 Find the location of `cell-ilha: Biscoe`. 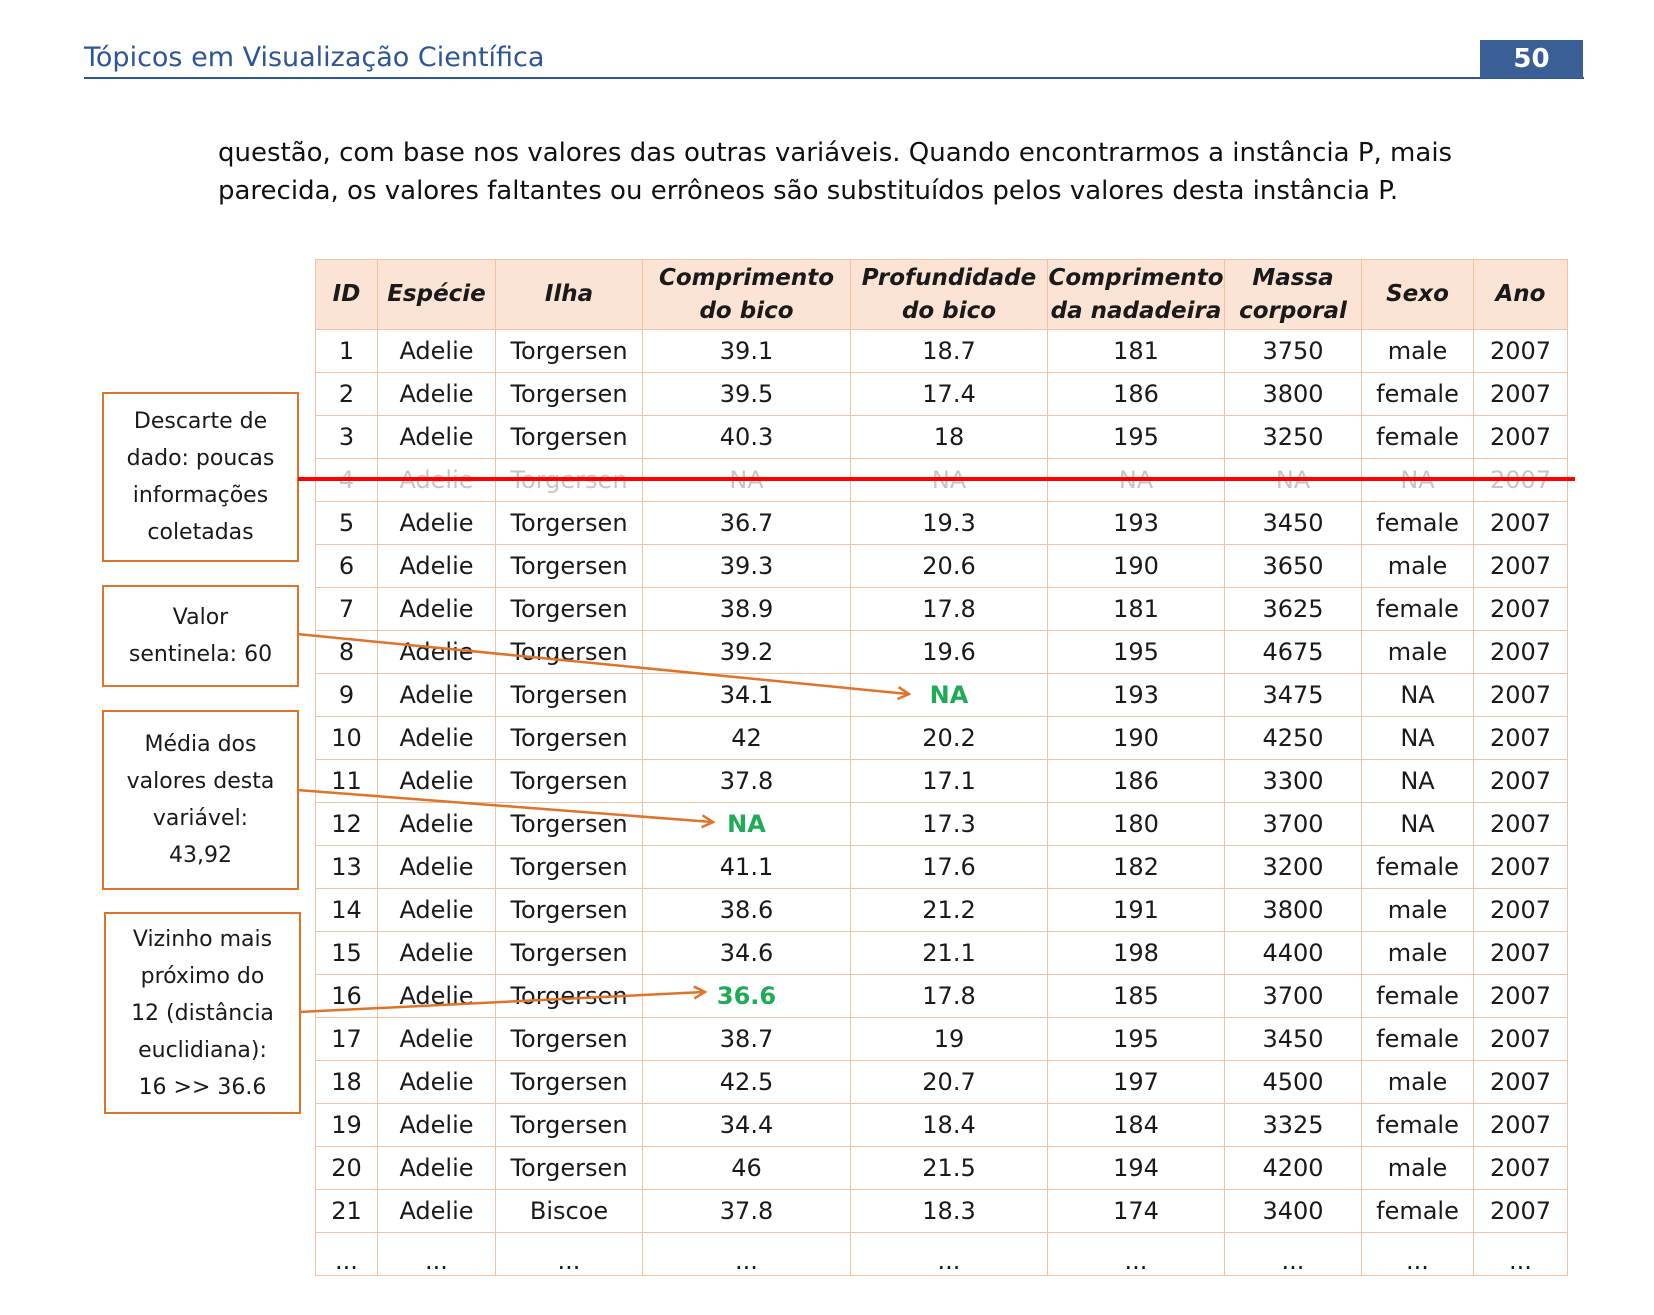

cell-ilha: Biscoe is located at coordinates (569, 1211).